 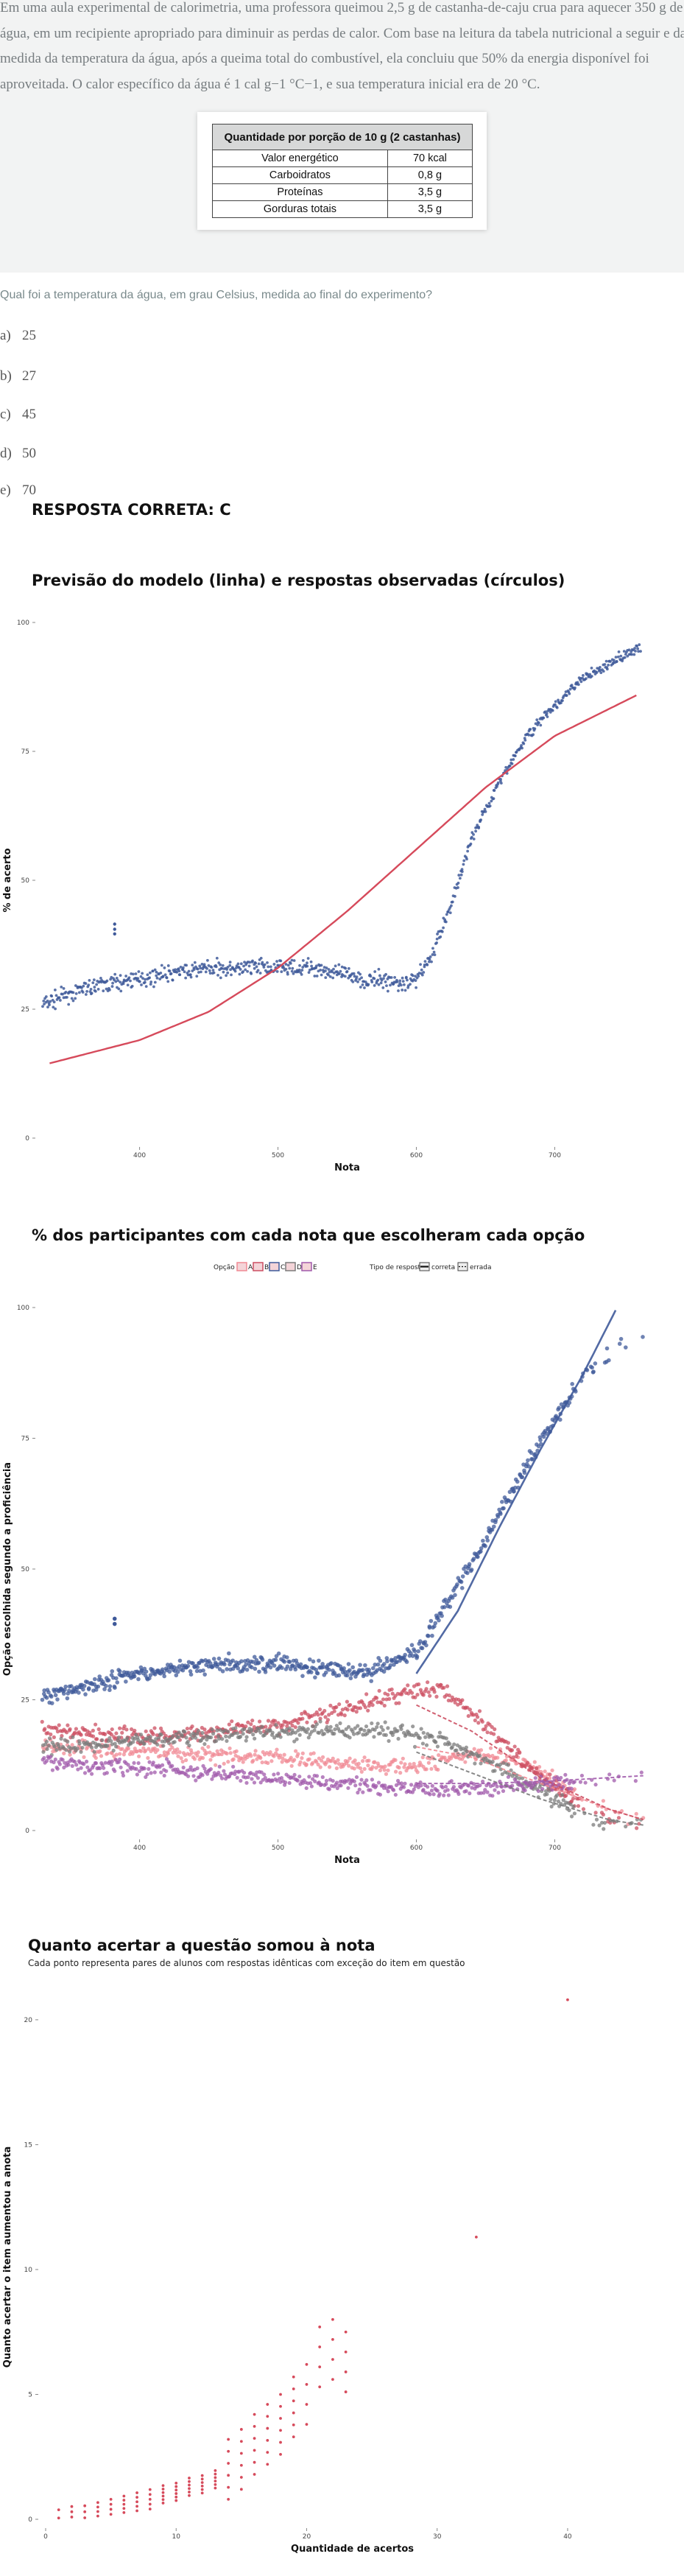 What do you see at coordinates (300, 209) in the screenshot?
I see `nutrient-name: Gorduras totais` at bounding box center [300, 209].